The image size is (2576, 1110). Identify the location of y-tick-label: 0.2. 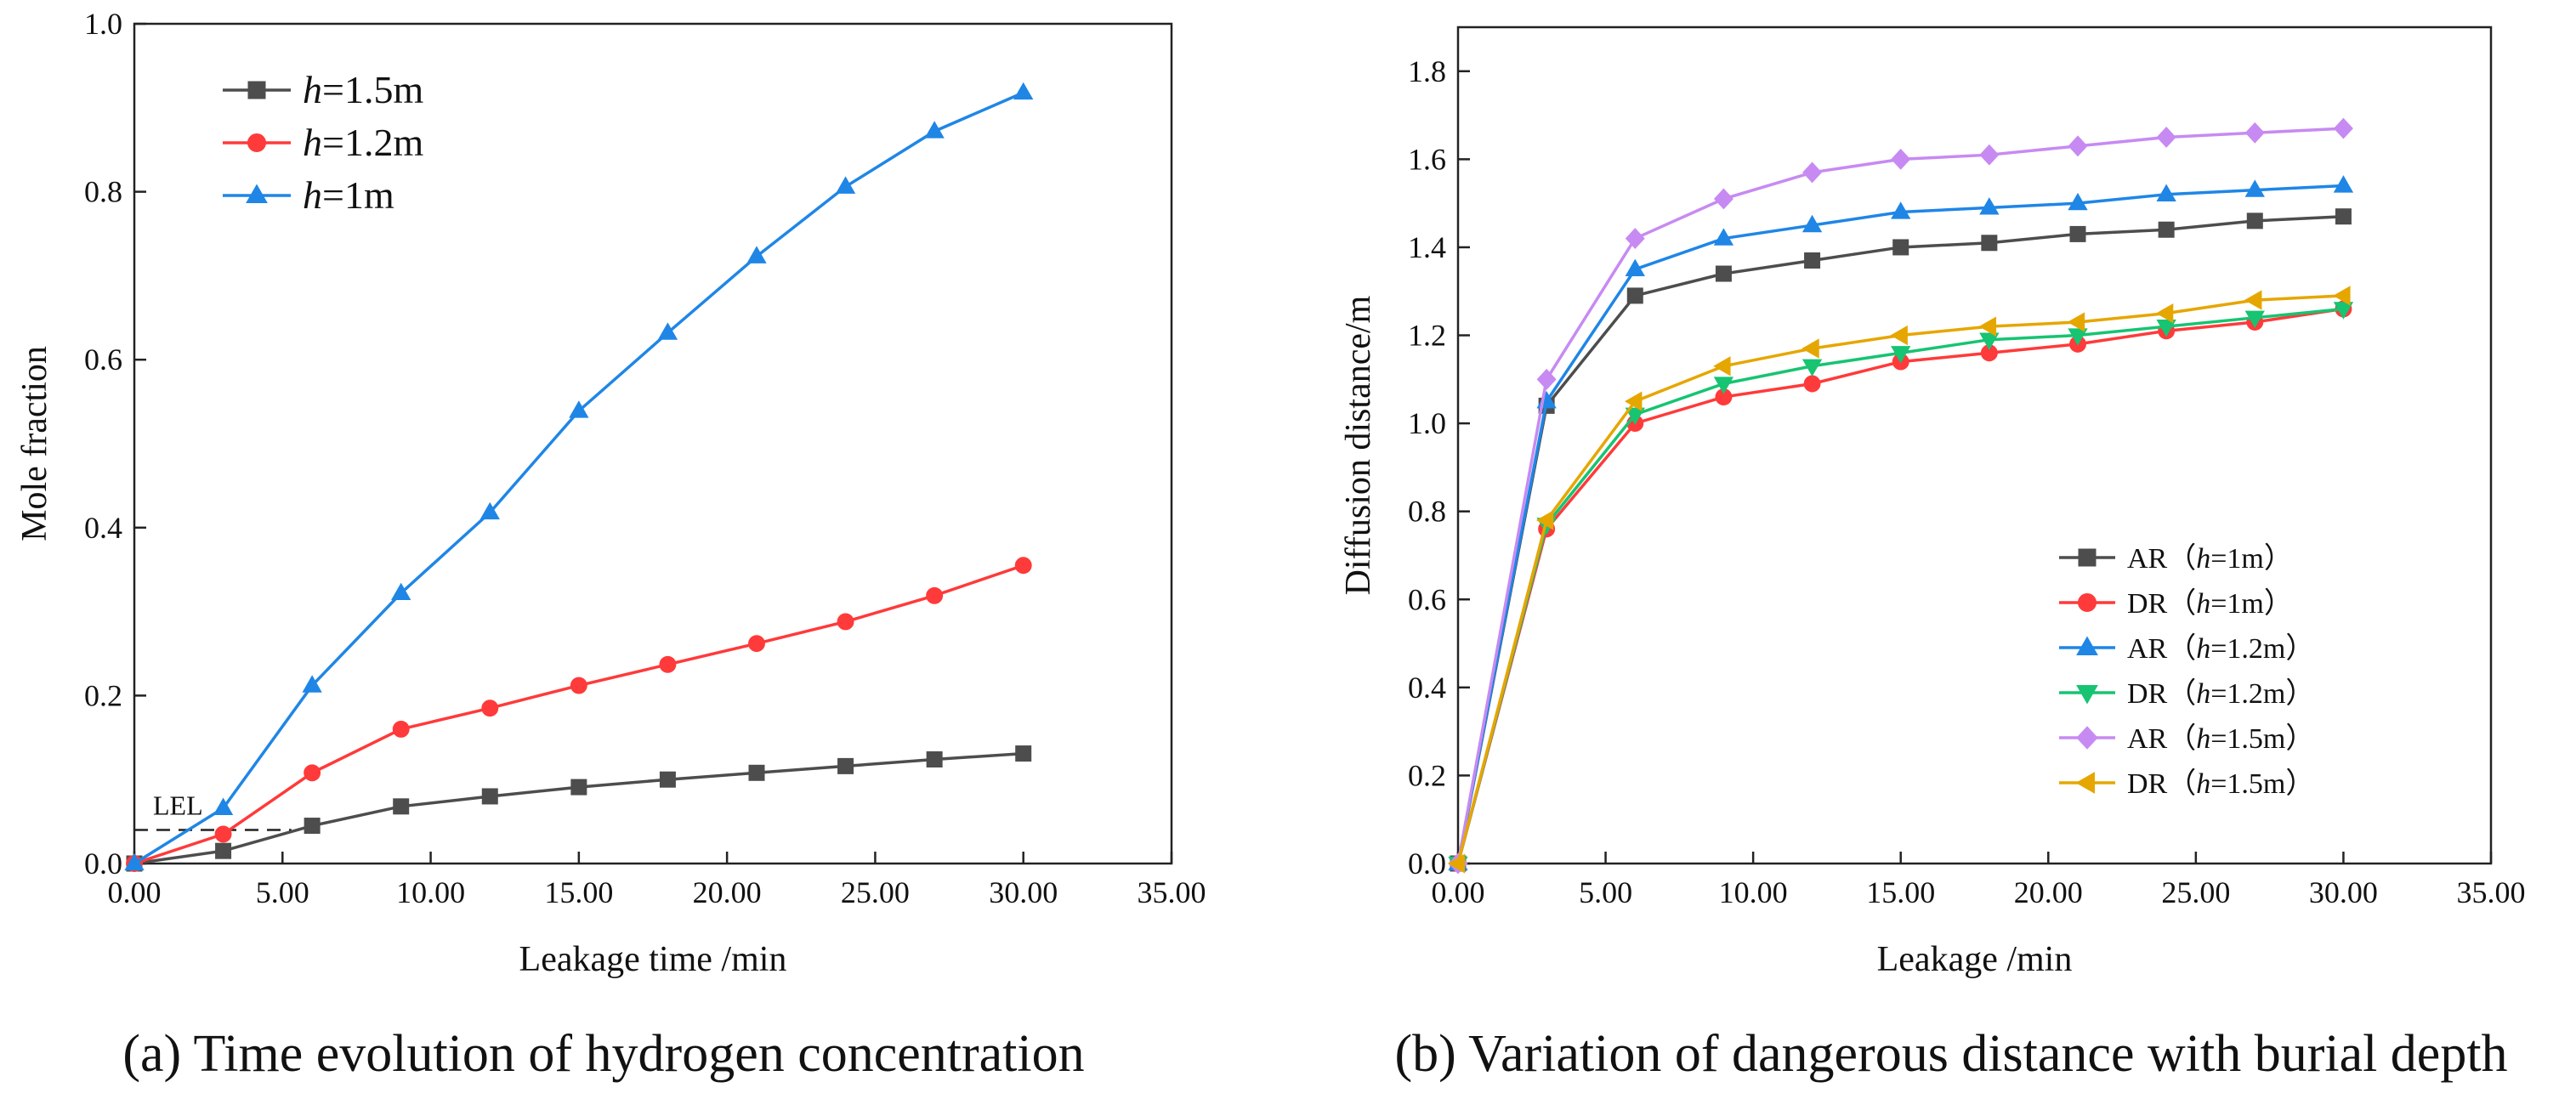
(1427, 775).